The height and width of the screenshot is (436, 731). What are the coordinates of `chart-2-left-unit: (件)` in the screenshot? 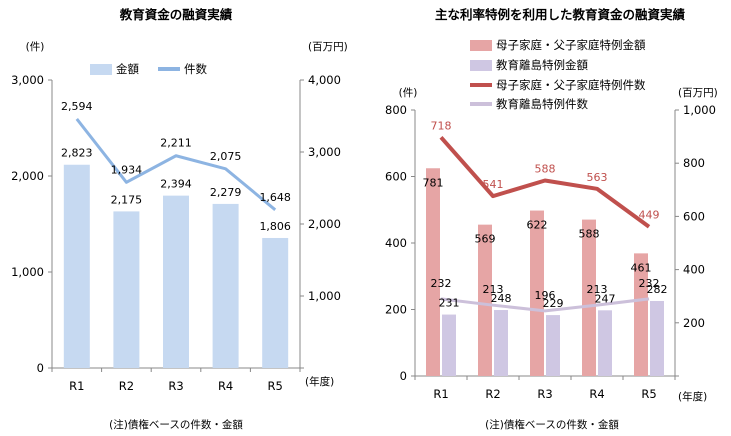 It's located at (408, 93).